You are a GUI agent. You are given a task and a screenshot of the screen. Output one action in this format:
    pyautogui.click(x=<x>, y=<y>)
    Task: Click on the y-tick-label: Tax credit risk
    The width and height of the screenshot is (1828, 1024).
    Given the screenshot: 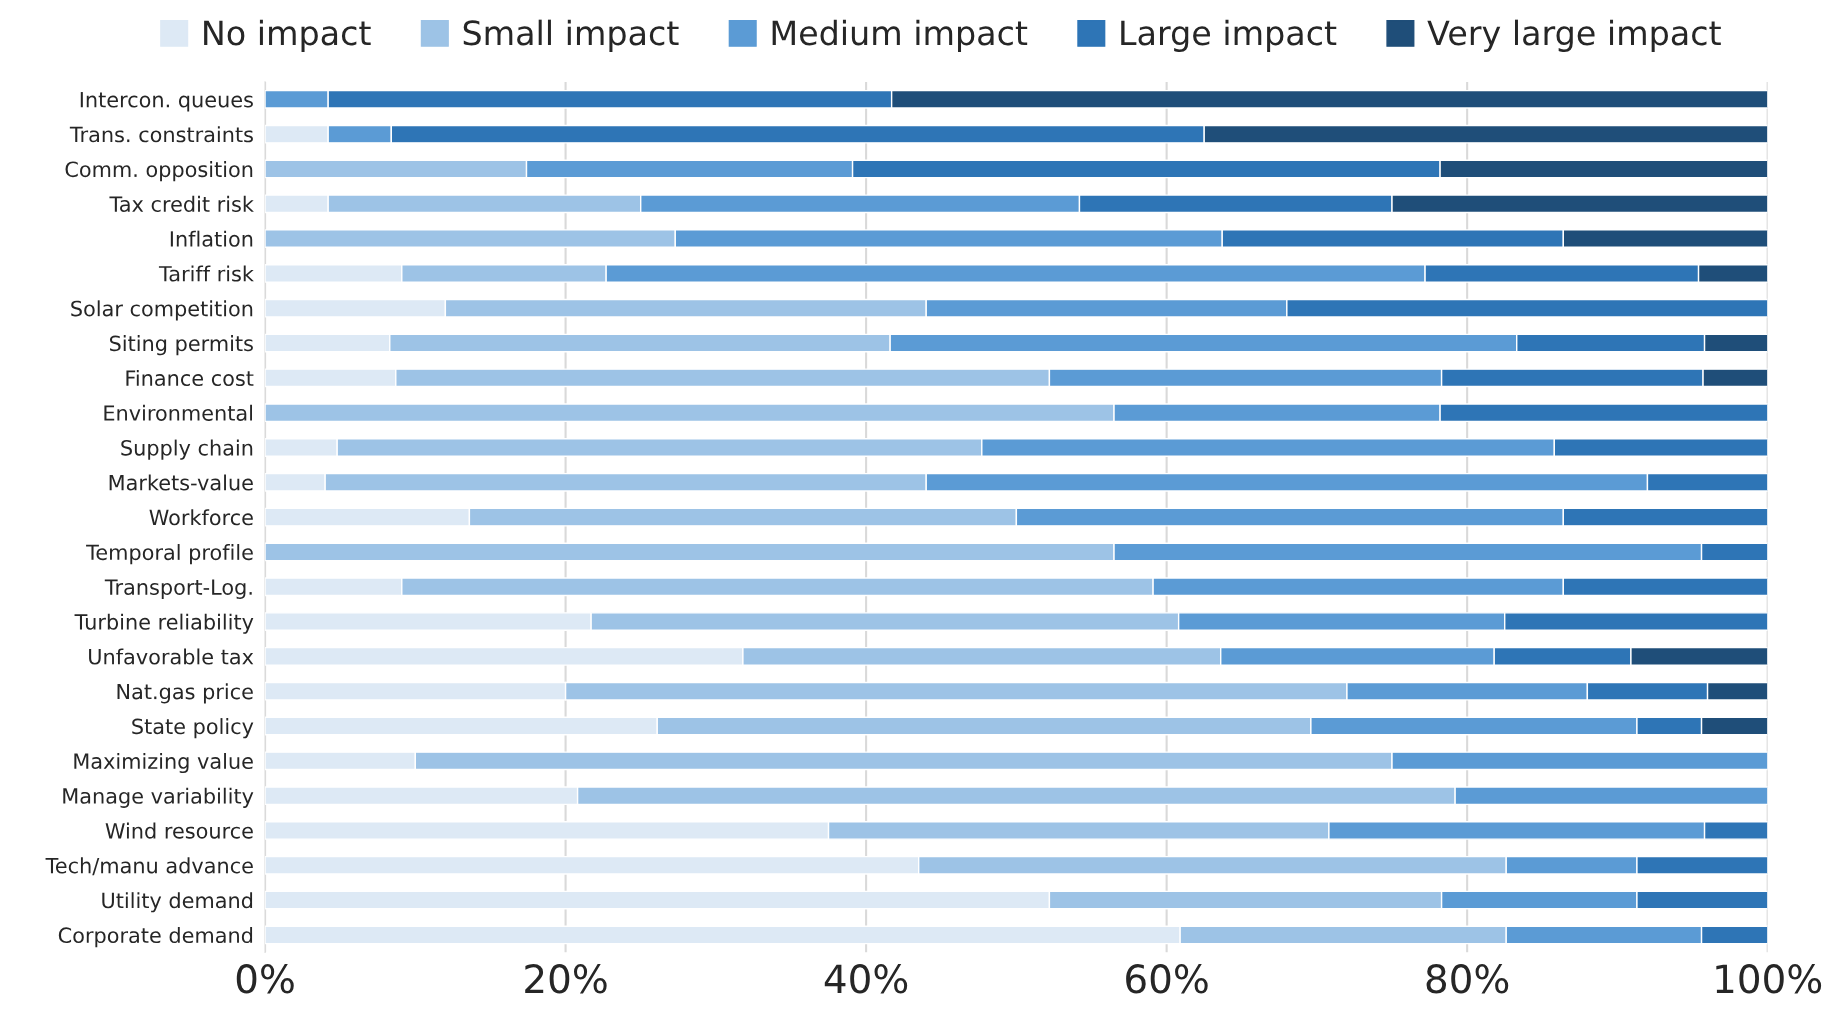 What is the action you would take?
    pyautogui.click(x=181, y=203)
    